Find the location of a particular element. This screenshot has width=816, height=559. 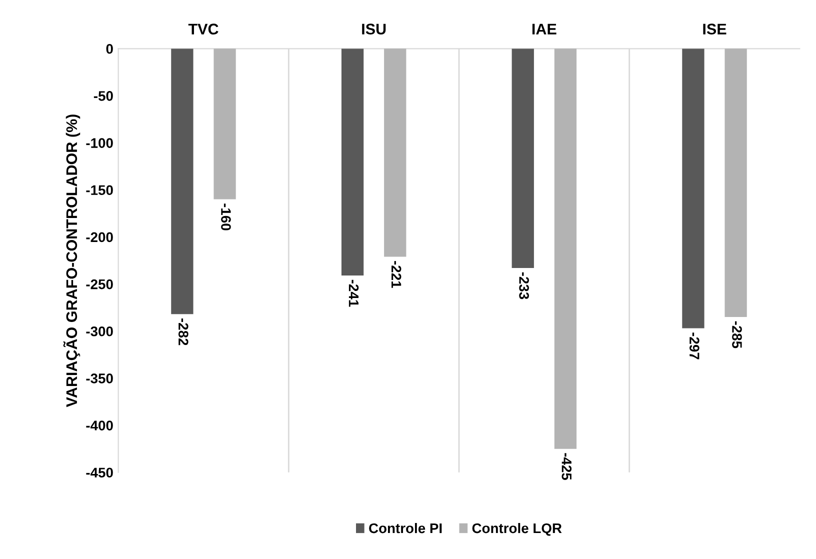

y-tick-label: -350 is located at coordinates (99, 379).